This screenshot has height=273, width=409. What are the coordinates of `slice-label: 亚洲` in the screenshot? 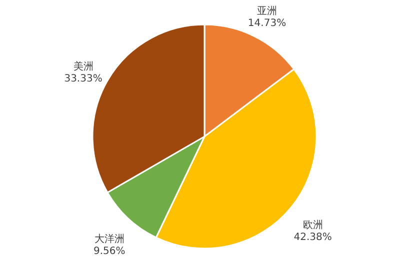 It's located at (267, 11).